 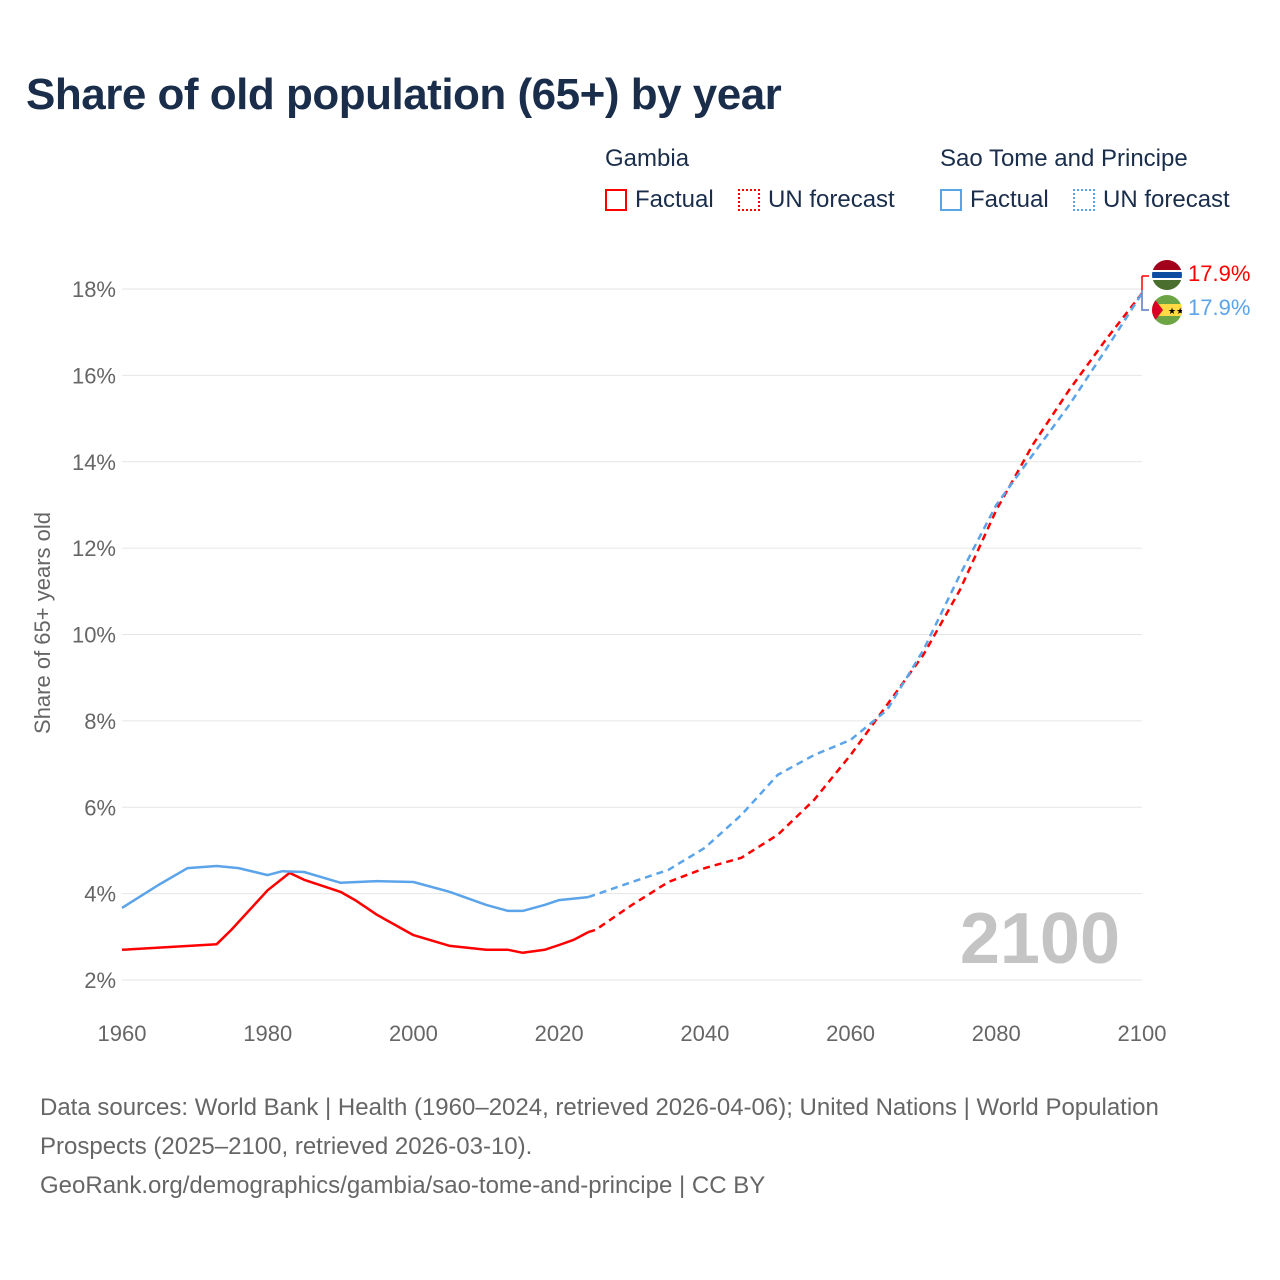 What do you see at coordinates (404, 94) in the screenshot?
I see `chart-title: Share of old population (65+) by year` at bounding box center [404, 94].